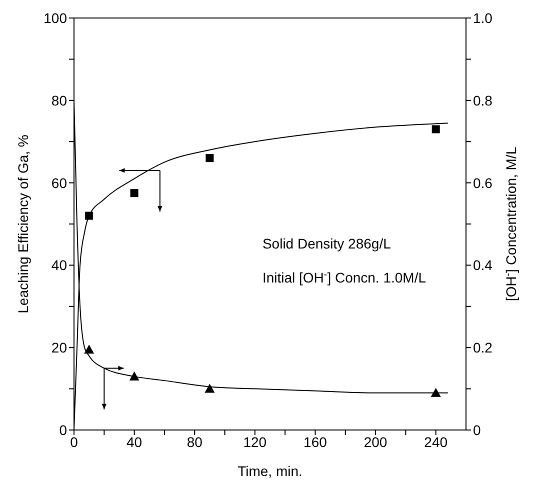 This screenshot has height=494, width=540. What do you see at coordinates (316, 442) in the screenshot?
I see `x-tick-label: 160` at bounding box center [316, 442].